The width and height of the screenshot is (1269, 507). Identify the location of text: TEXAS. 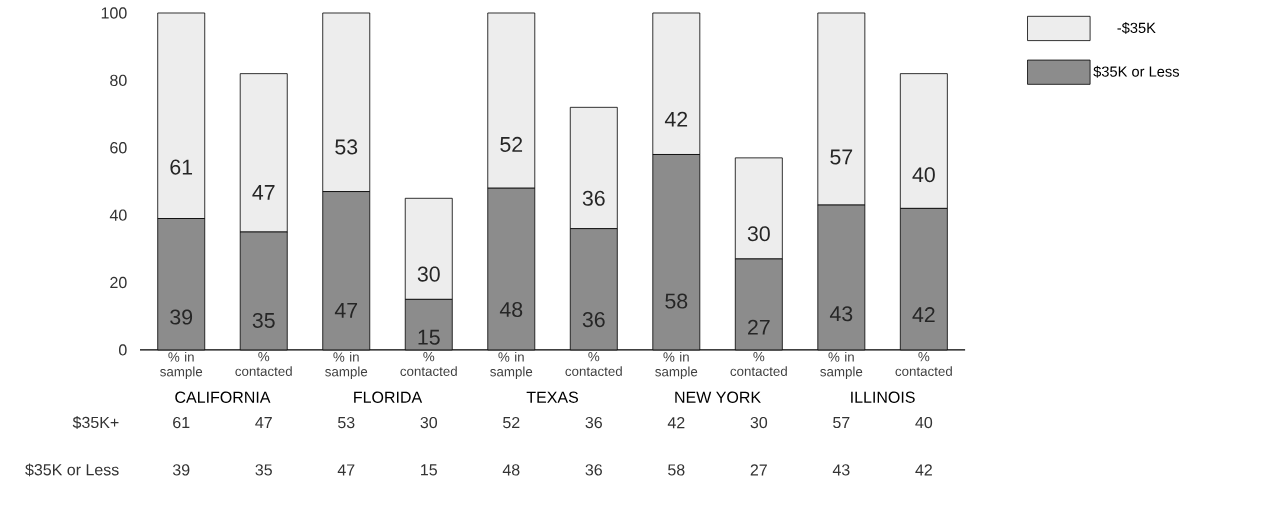
(552, 397).